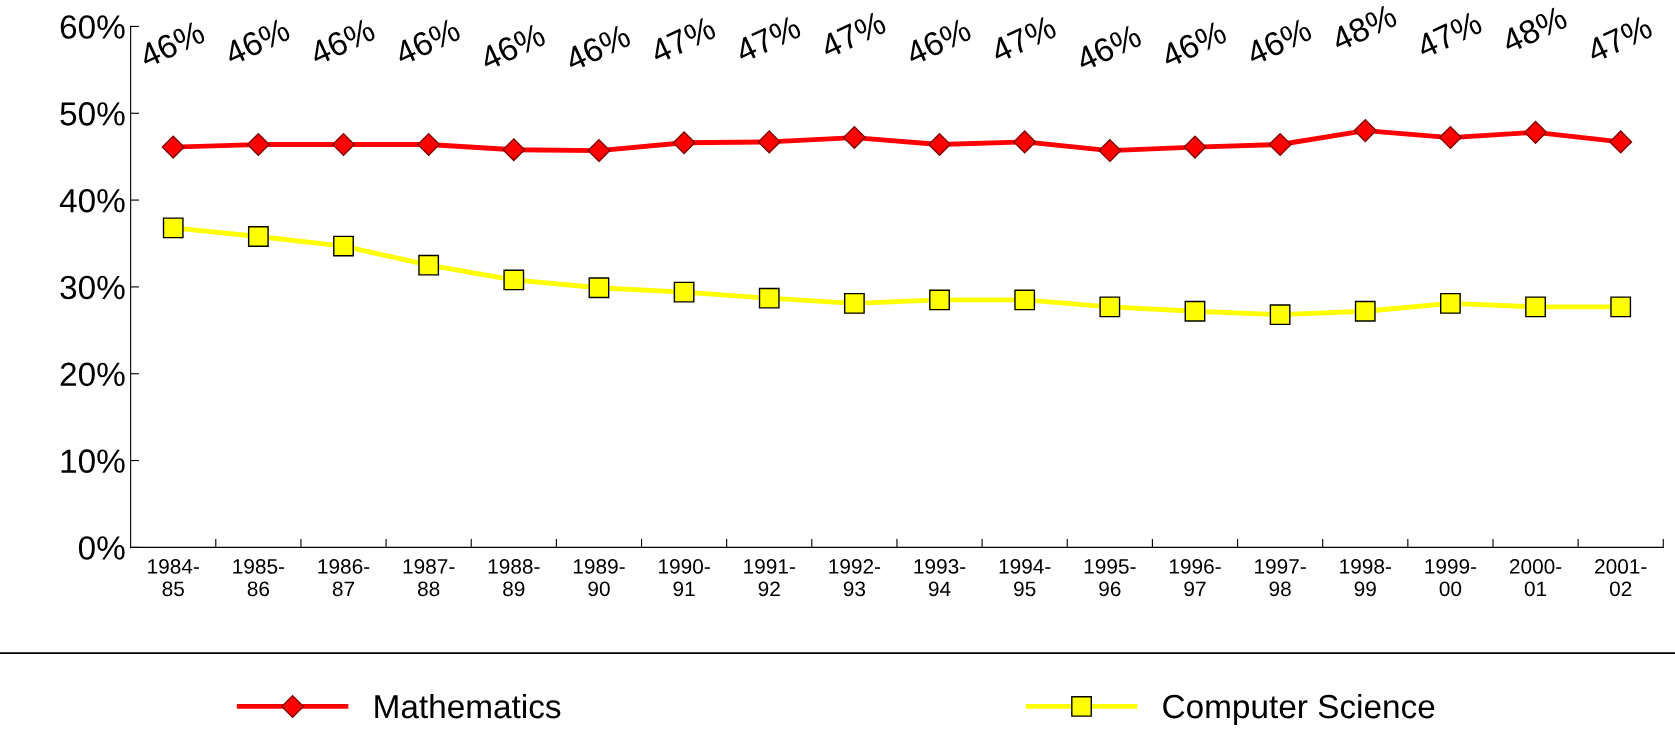  What do you see at coordinates (1110, 578) in the screenshot?
I see `x-tick-label: 1995- 96` at bounding box center [1110, 578].